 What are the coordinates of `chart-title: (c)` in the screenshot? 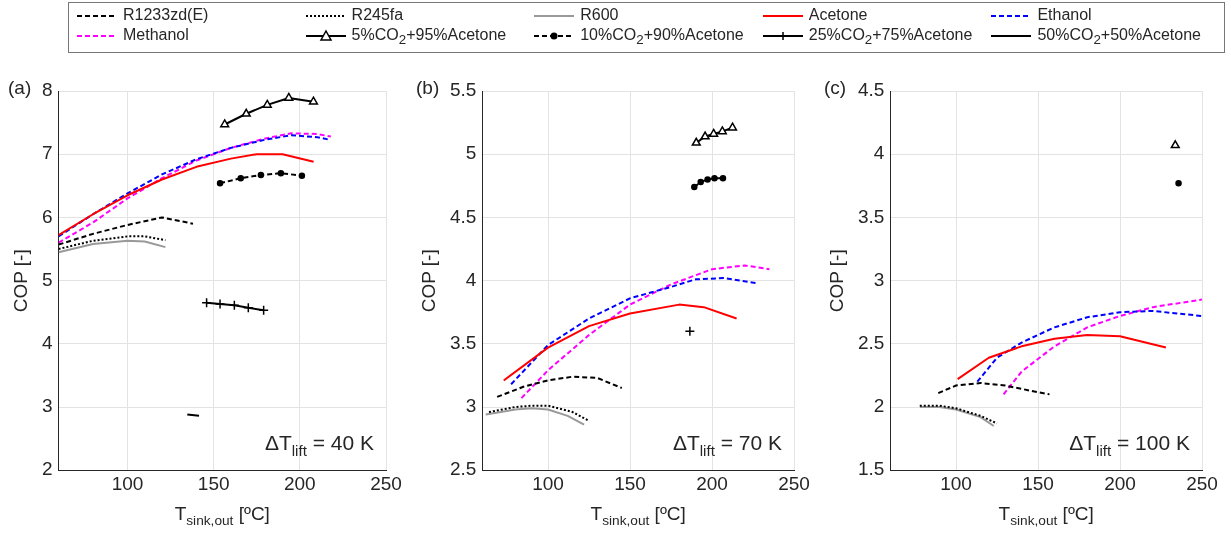 It's located at (835, 88).